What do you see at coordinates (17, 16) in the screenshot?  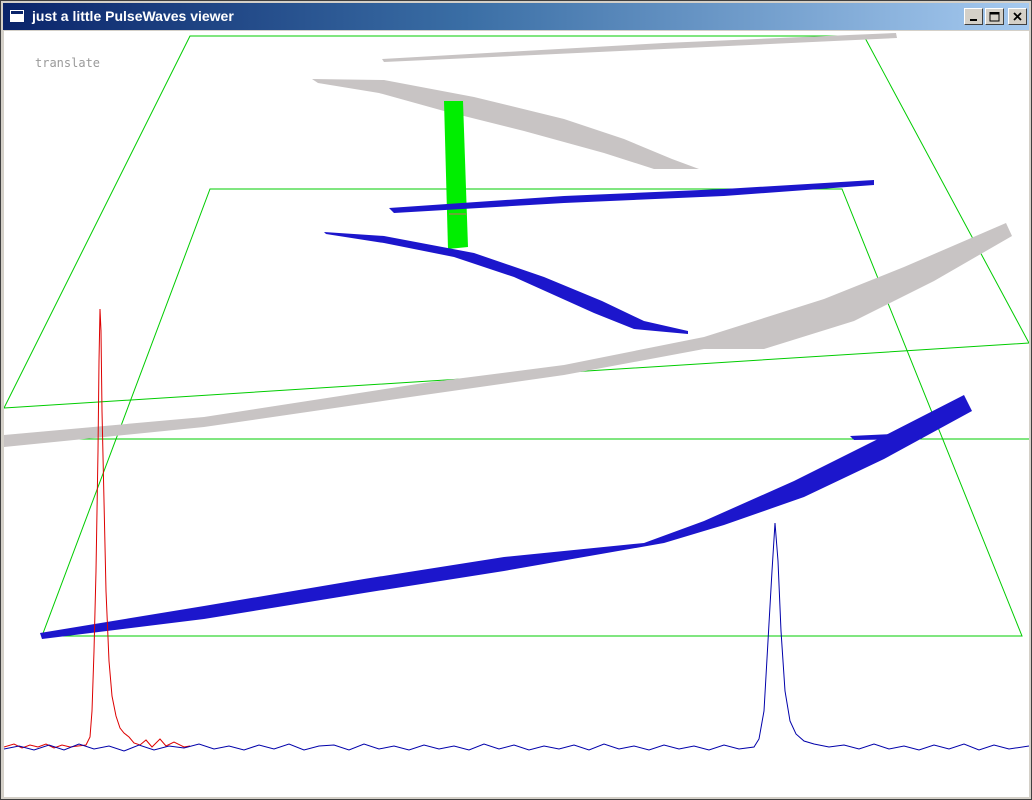 I see `window-icon` at bounding box center [17, 16].